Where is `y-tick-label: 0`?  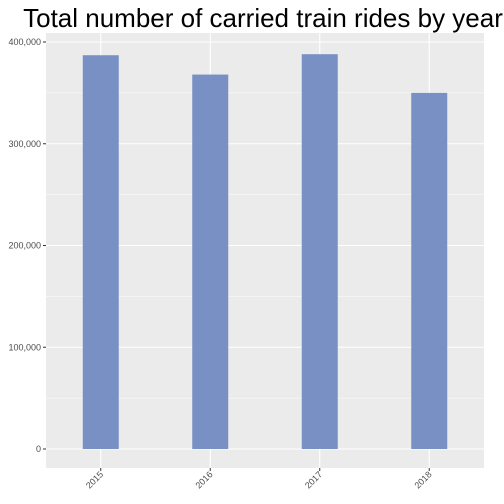
y-tick-label: 0 is located at coordinates (38, 449).